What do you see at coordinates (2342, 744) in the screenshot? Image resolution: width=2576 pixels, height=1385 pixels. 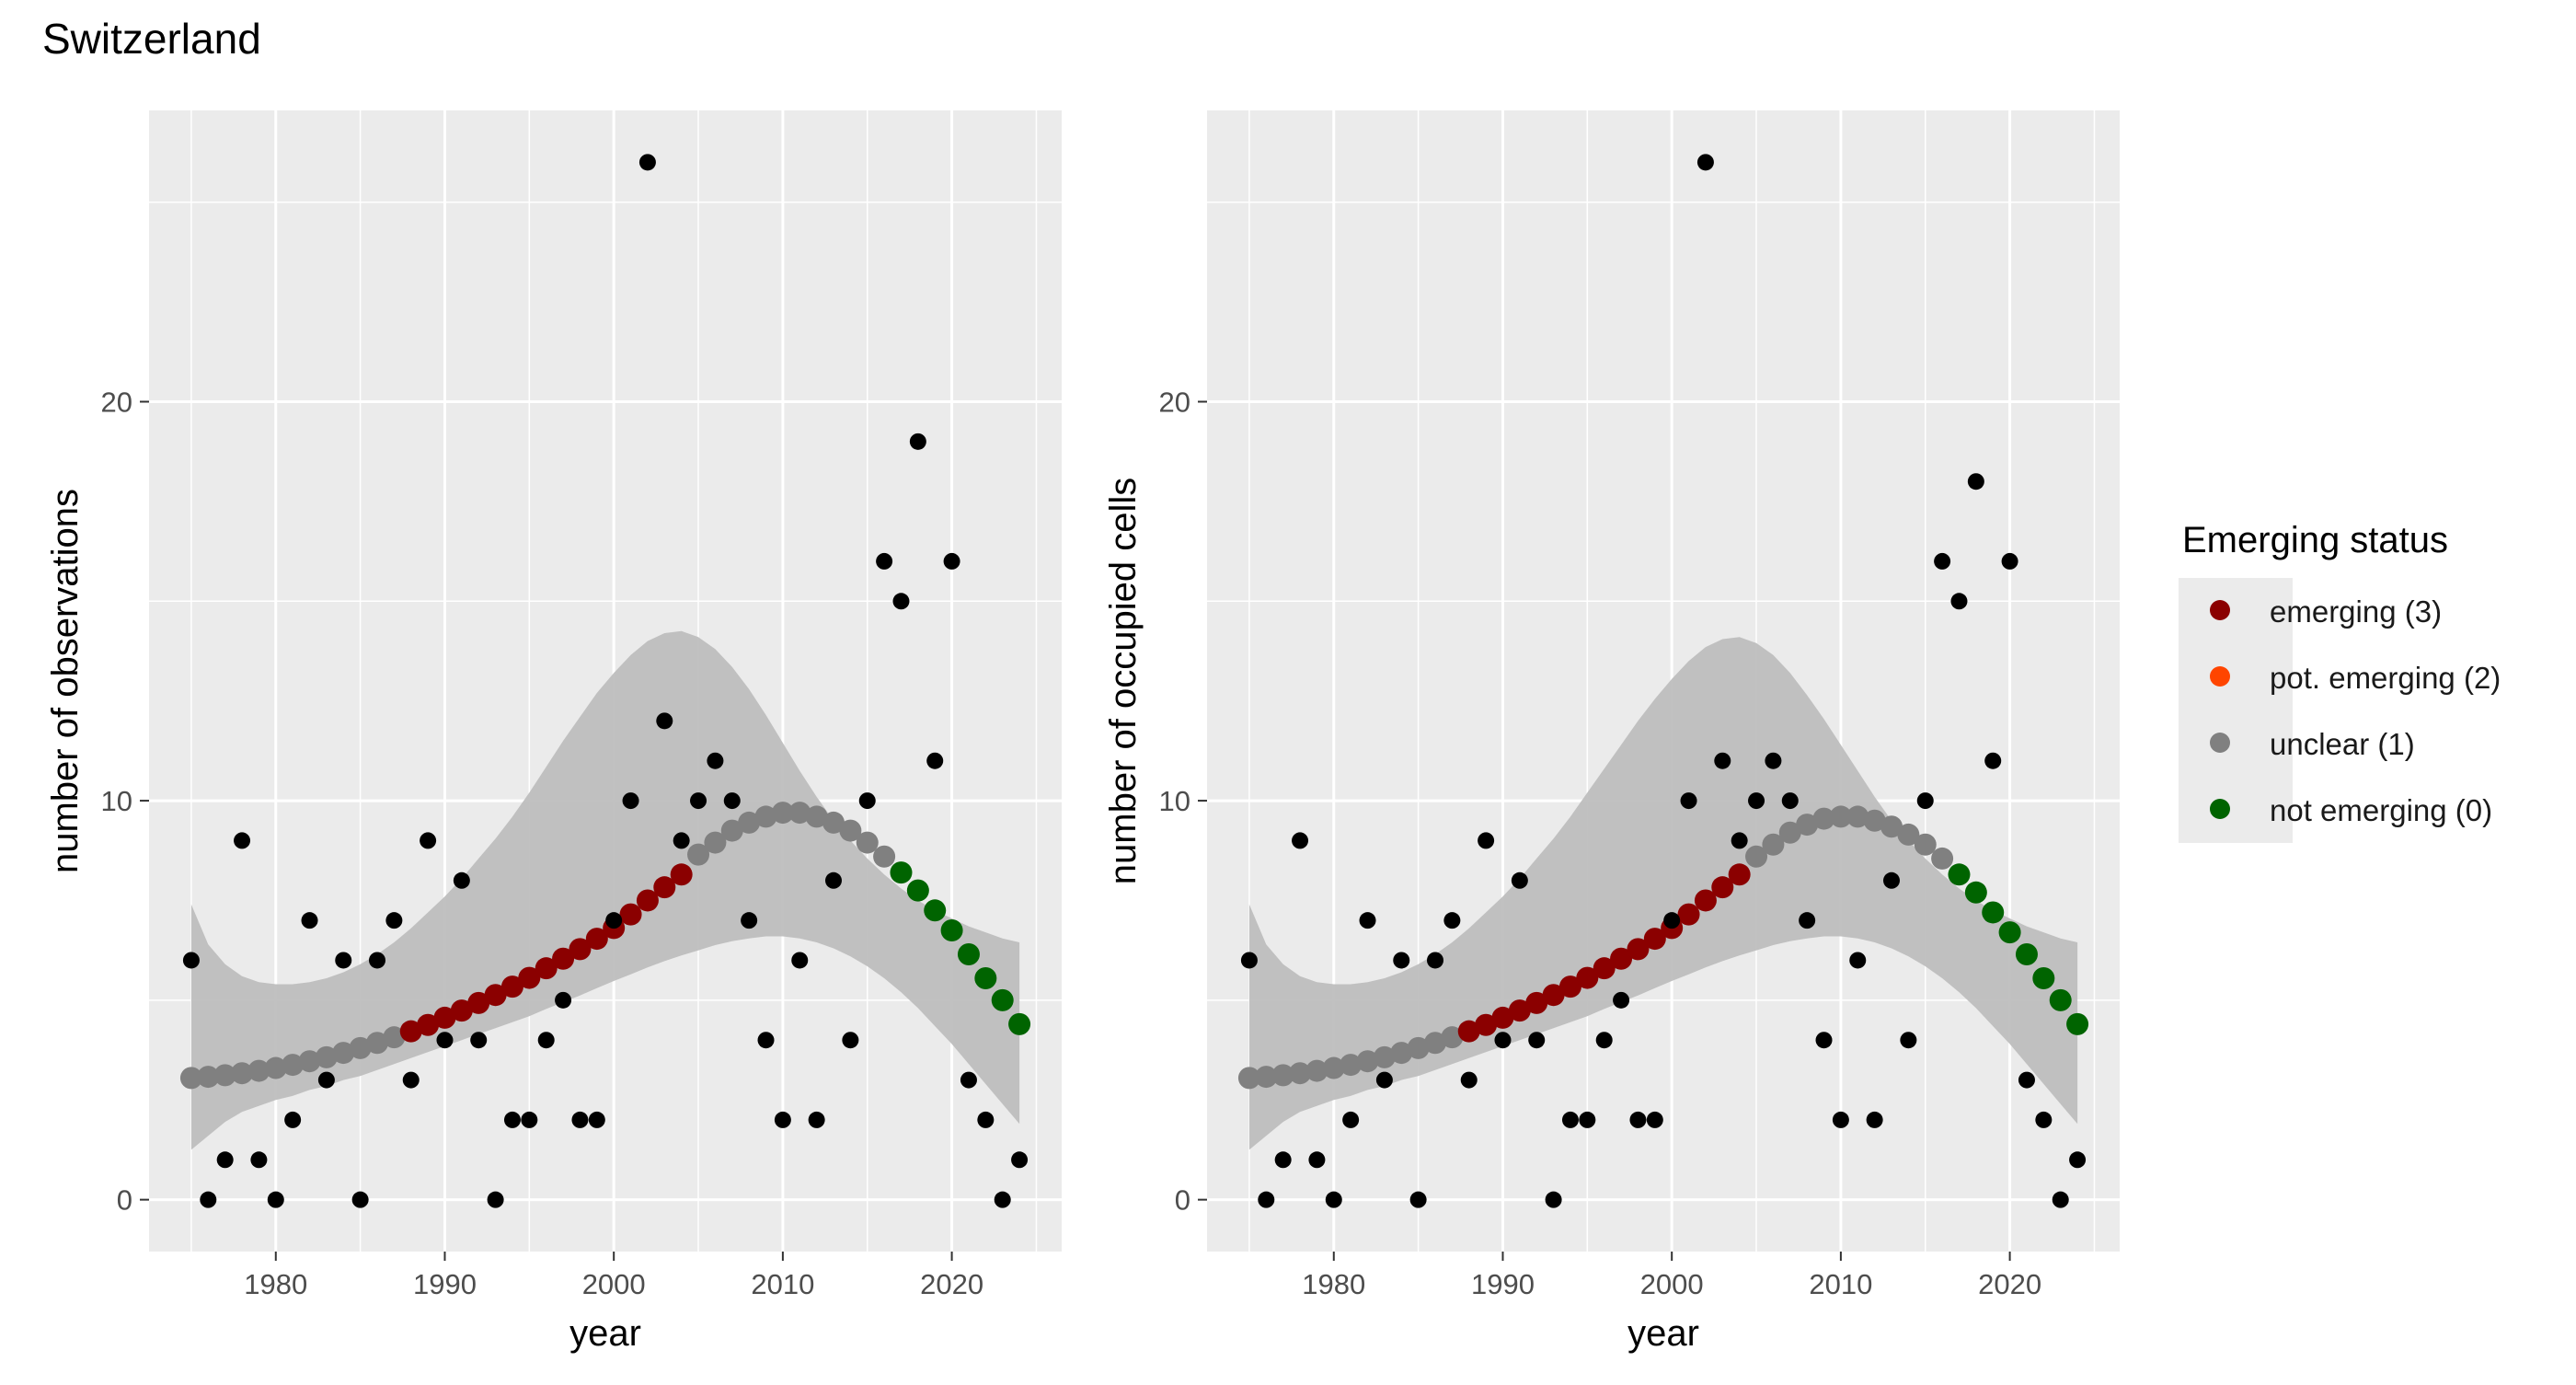 I see `legend-label-unclear: unclear (1)` at bounding box center [2342, 744].